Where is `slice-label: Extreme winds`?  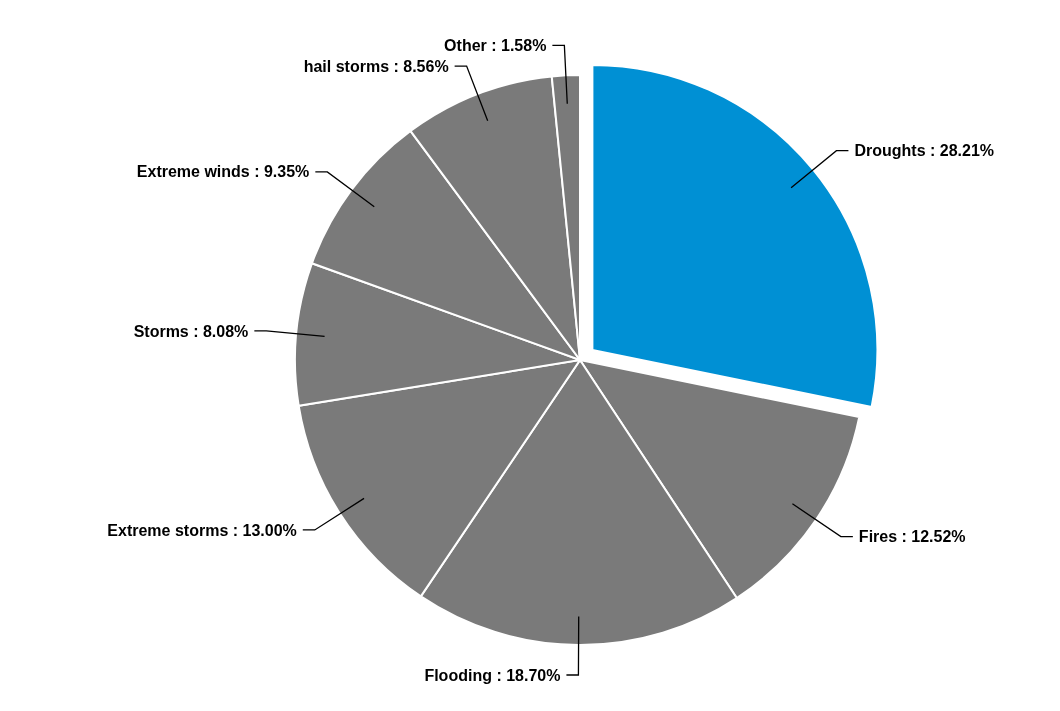
slice-label: Extreme winds is located at coordinates (193, 172).